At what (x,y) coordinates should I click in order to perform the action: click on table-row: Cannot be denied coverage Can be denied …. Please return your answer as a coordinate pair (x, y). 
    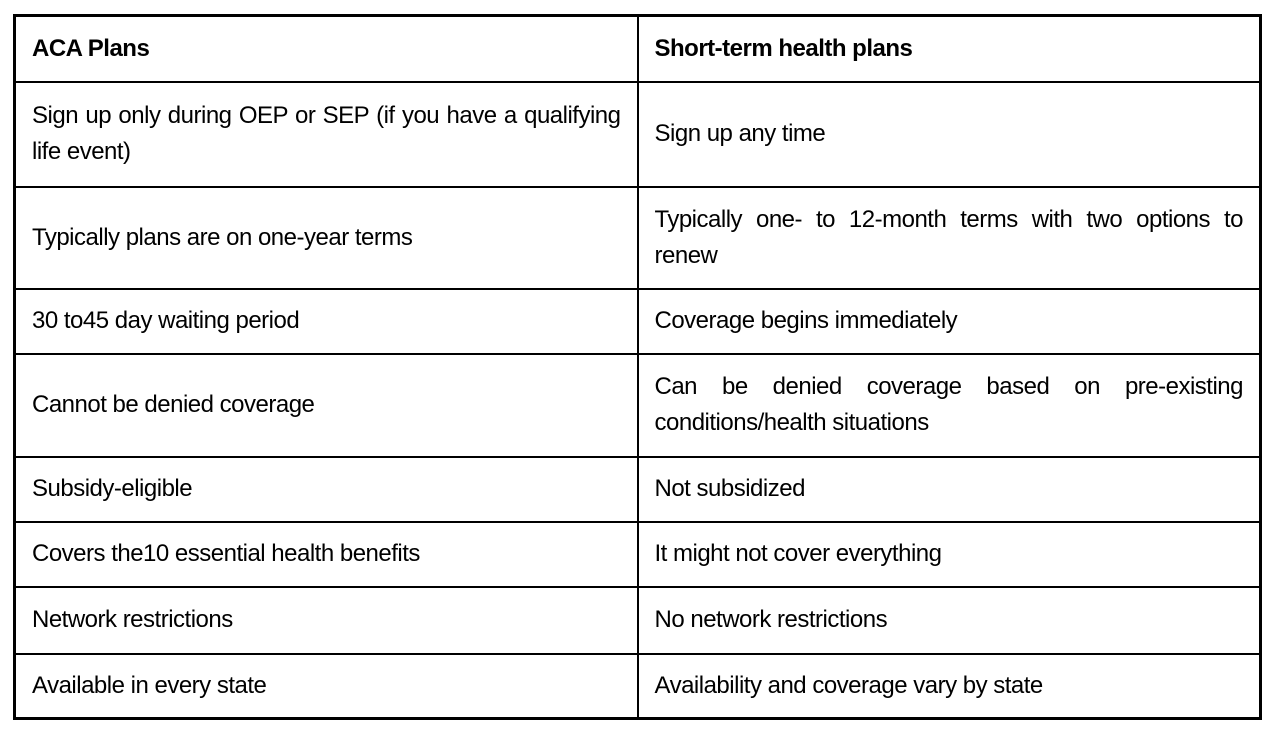
    Looking at the image, I should click on (637, 405).